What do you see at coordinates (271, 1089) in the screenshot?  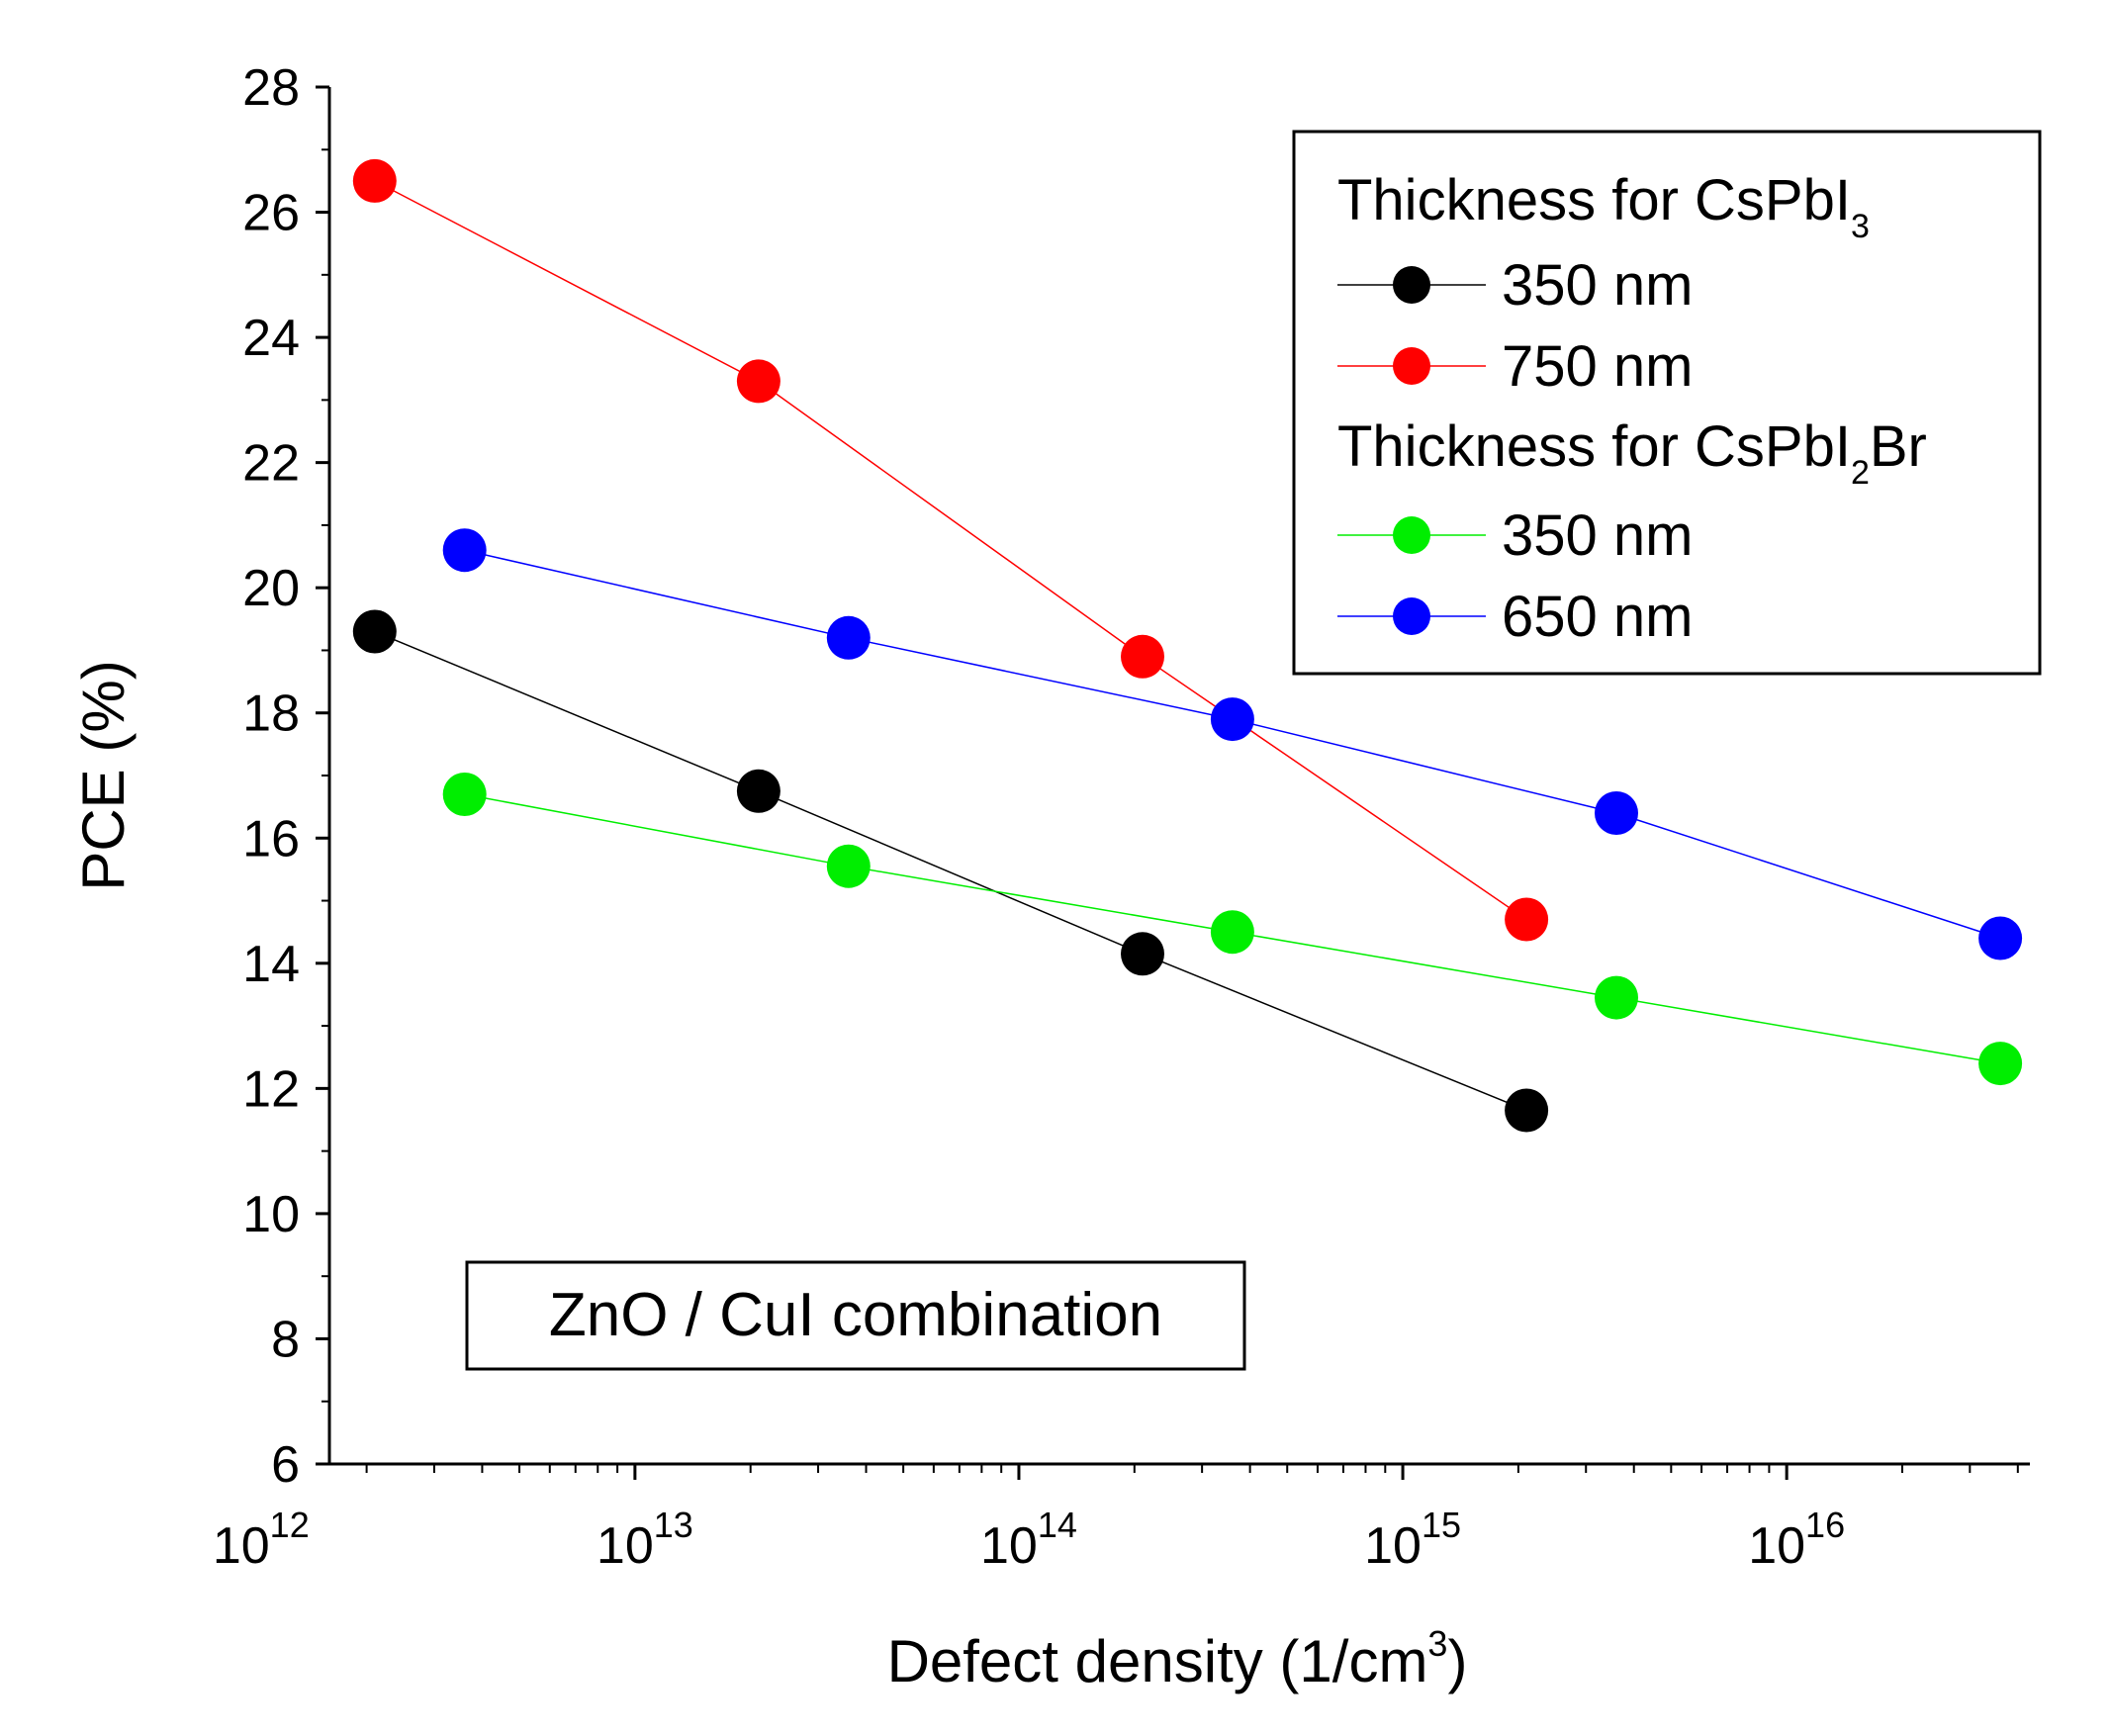 I see `y-tick-label: 12` at bounding box center [271, 1089].